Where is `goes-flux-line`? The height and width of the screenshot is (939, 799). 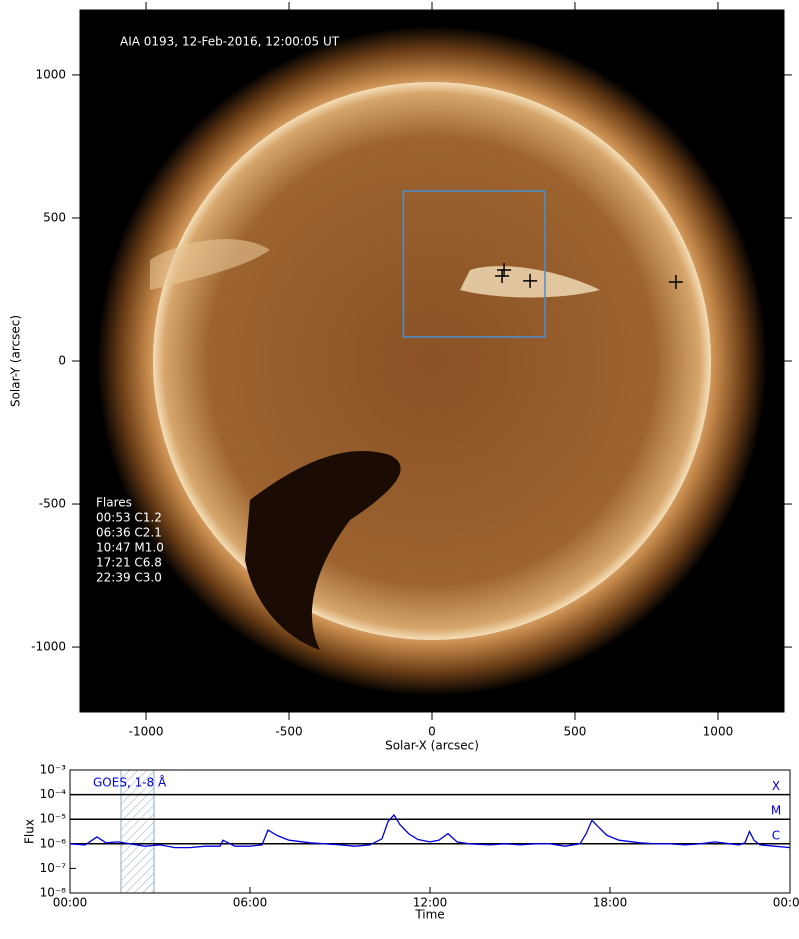
goes-flux-line is located at coordinates (430, 831).